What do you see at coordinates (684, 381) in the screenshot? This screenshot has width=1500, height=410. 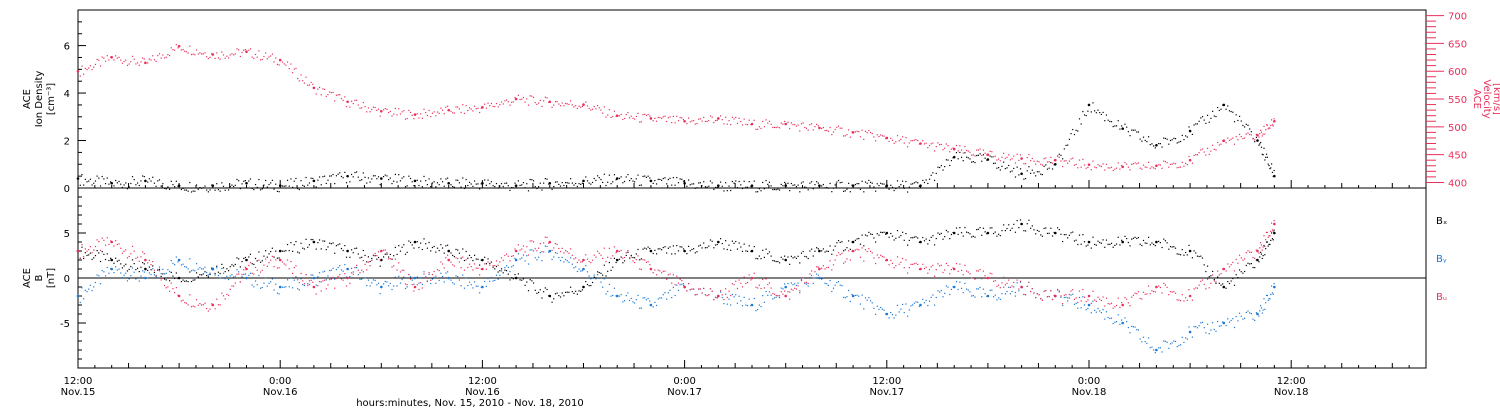 I see `x-tick-time: 0:00` at bounding box center [684, 381].